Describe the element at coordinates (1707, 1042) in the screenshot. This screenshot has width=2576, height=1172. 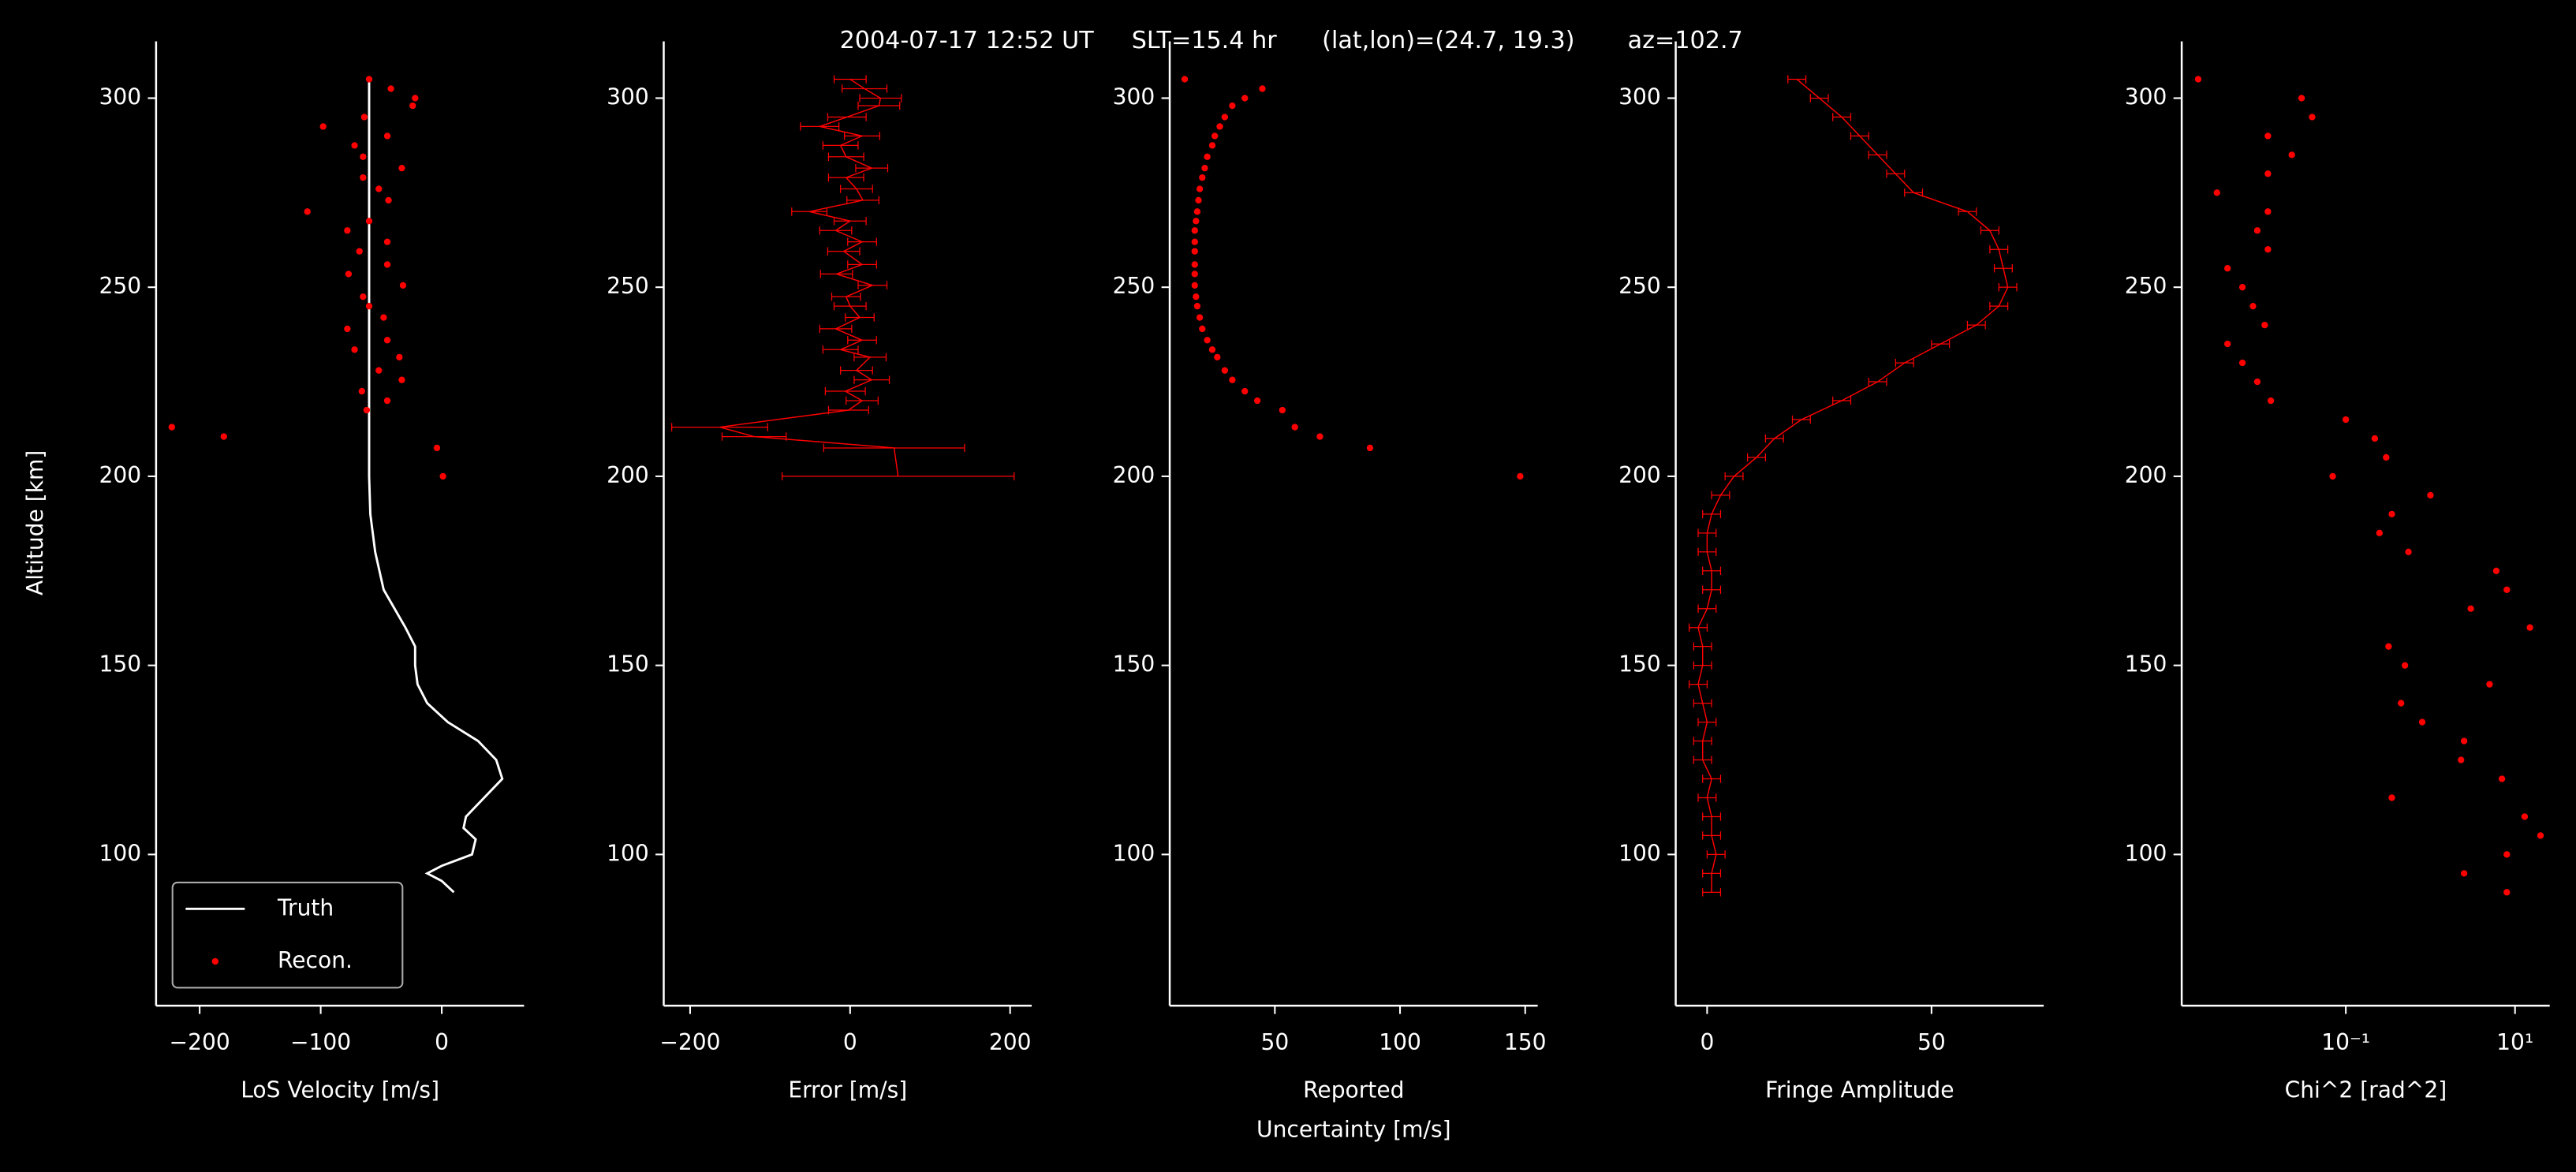
I see `x-tick-label: 0` at that location.